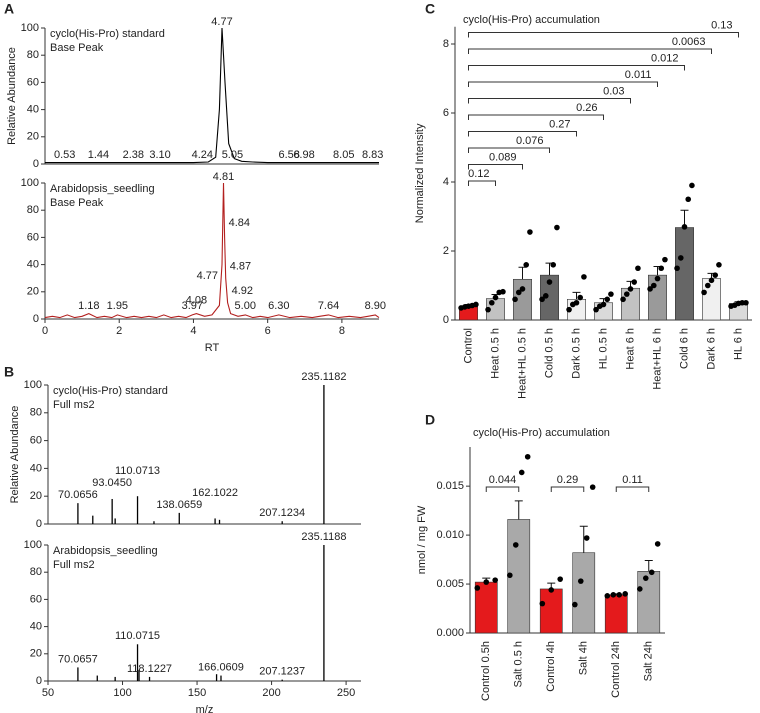 The width and height of the screenshot is (760, 713). What do you see at coordinates (77, 48) in the screenshot?
I see `chart-subtitle: Base Peak` at bounding box center [77, 48].